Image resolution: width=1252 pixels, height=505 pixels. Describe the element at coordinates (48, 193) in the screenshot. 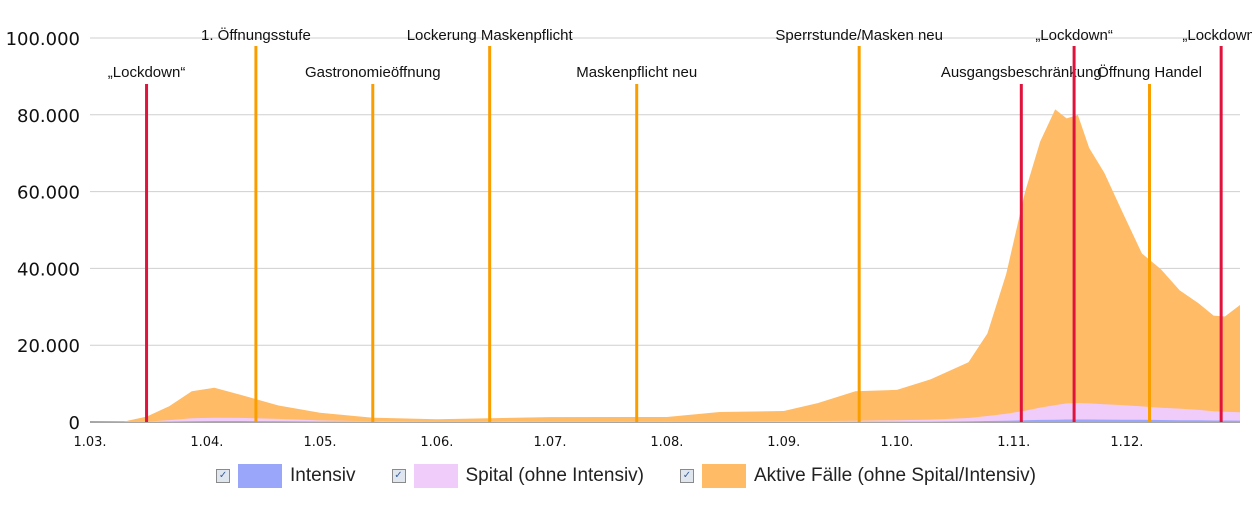

I see `y-tick-label: 60.000` at that location.